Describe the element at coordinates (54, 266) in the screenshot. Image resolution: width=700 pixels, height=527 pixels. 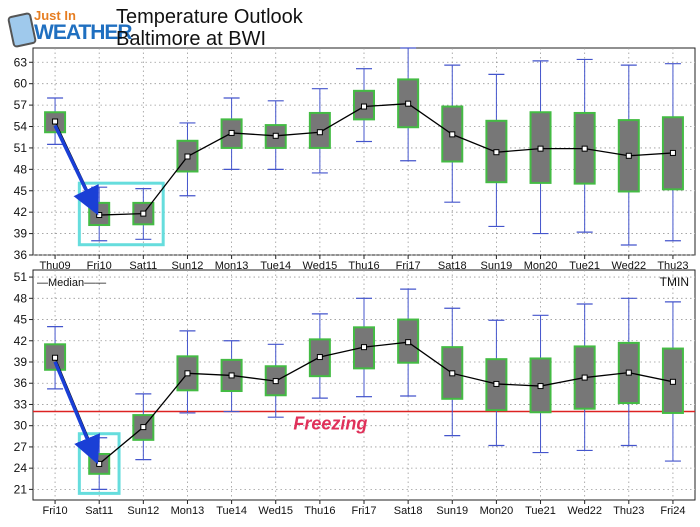
I see `x-tick-label: Thu09` at that location.